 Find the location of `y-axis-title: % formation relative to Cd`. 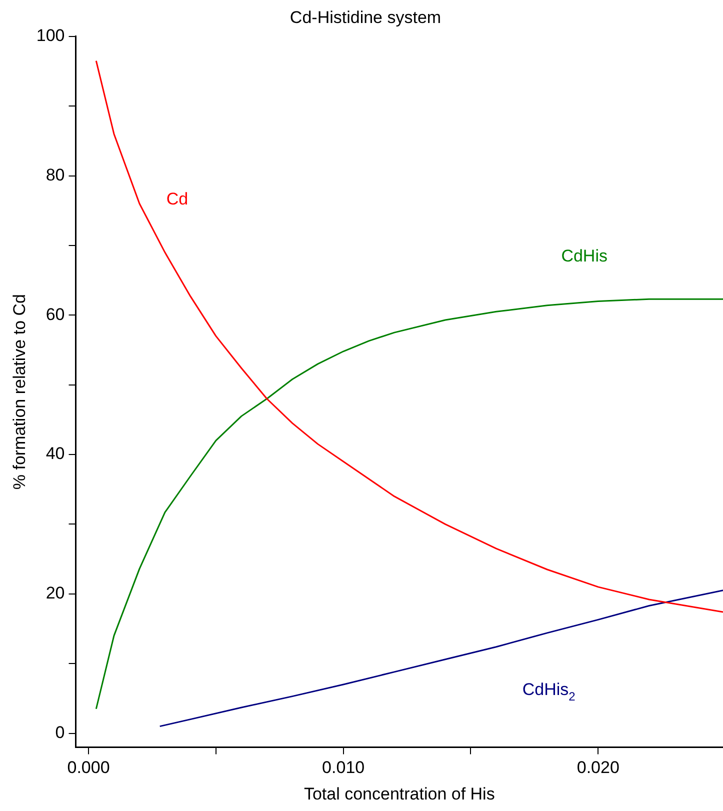

y-axis-title: % formation relative to Cd is located at coordinates (19, 392).